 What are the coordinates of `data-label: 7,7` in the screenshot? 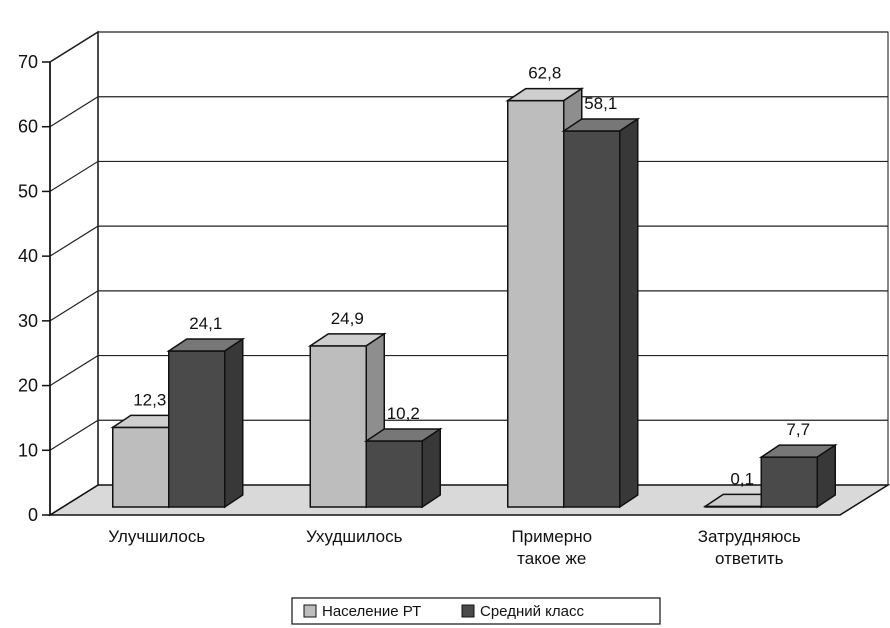 It's located at (798, 429).